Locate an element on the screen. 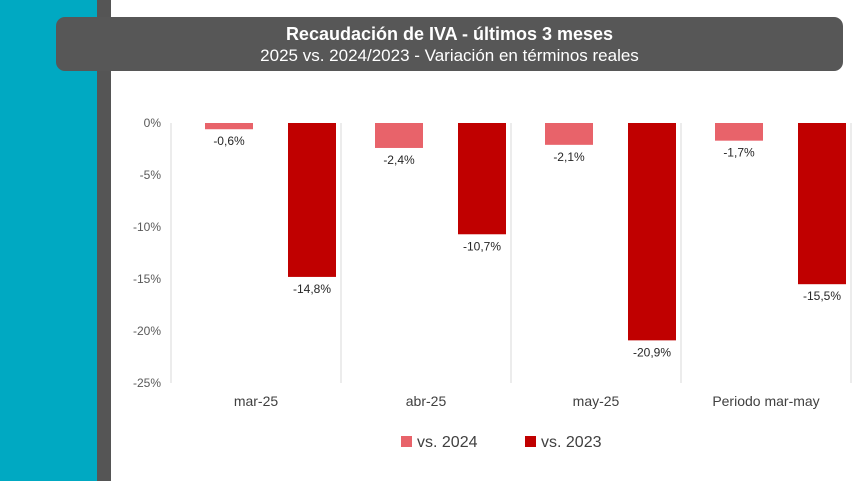 This screenshot has width=862, height=481. x-category-label: mar-25 is located at coordinates (256, 401).